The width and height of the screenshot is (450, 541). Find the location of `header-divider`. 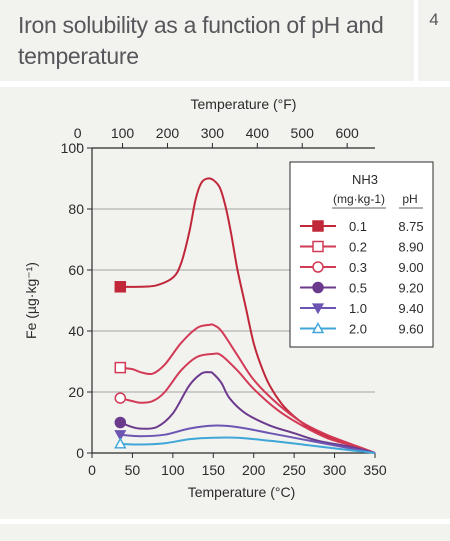

header-divider is located at coordinates (225, 84).